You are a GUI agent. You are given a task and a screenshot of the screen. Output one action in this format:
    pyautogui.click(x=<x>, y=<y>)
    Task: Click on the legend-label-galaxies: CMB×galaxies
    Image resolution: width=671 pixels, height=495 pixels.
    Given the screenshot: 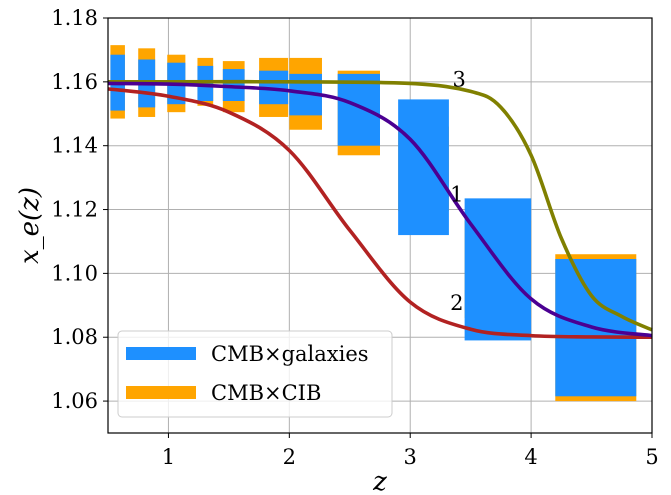 What is the action you would take?
    pyautogui.click(x=290, y=354)
    